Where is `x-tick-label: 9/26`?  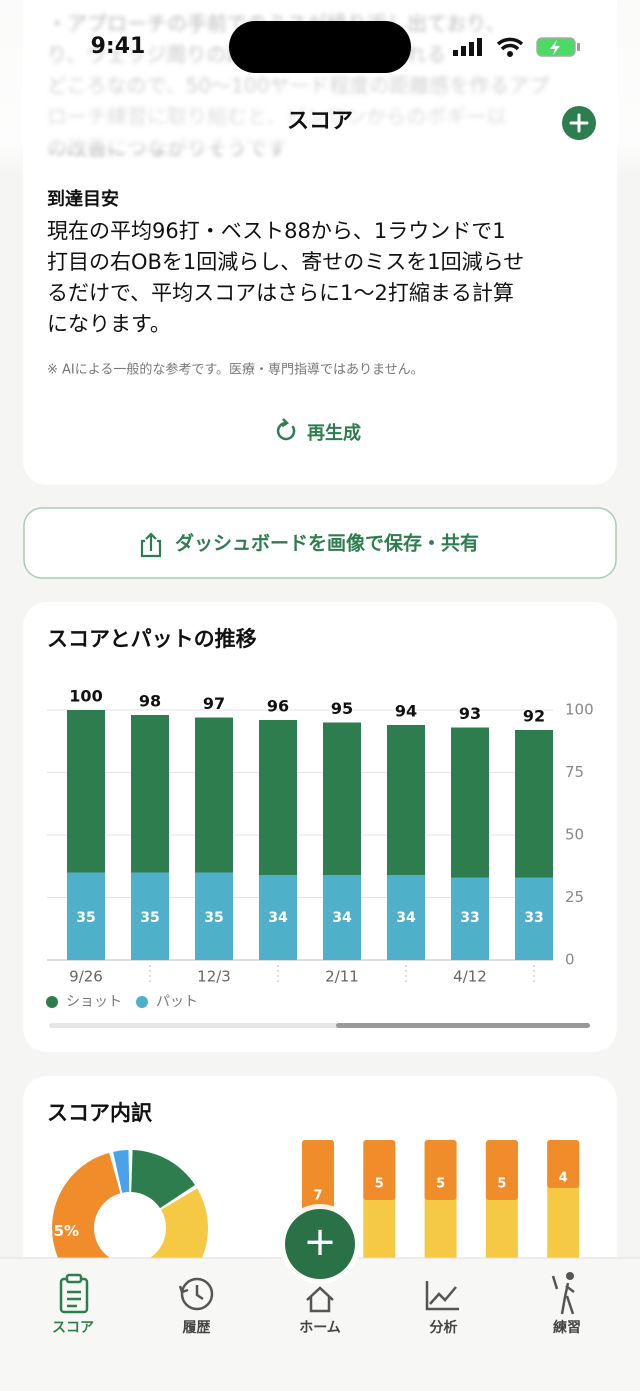 x-tick-label: 9/26 is located at coordinates (86, 977).